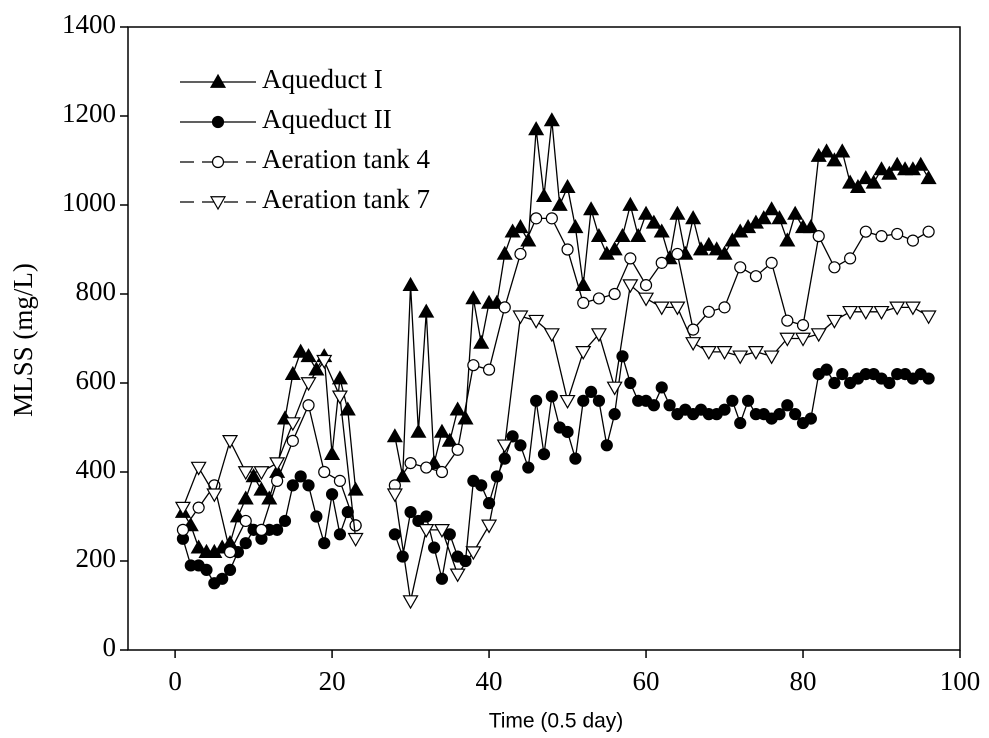  Describe the element at coordinates (327, 119) in the screenshot. I see `legend-label: Aqueduct II` at that location.